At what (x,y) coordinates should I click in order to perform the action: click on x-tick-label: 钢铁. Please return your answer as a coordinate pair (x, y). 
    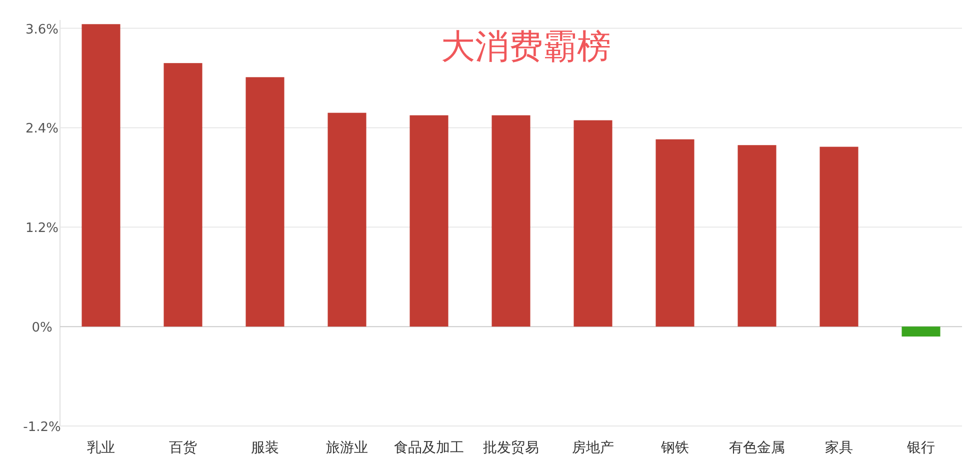
    Looking at the image, I should click on (674, 448).